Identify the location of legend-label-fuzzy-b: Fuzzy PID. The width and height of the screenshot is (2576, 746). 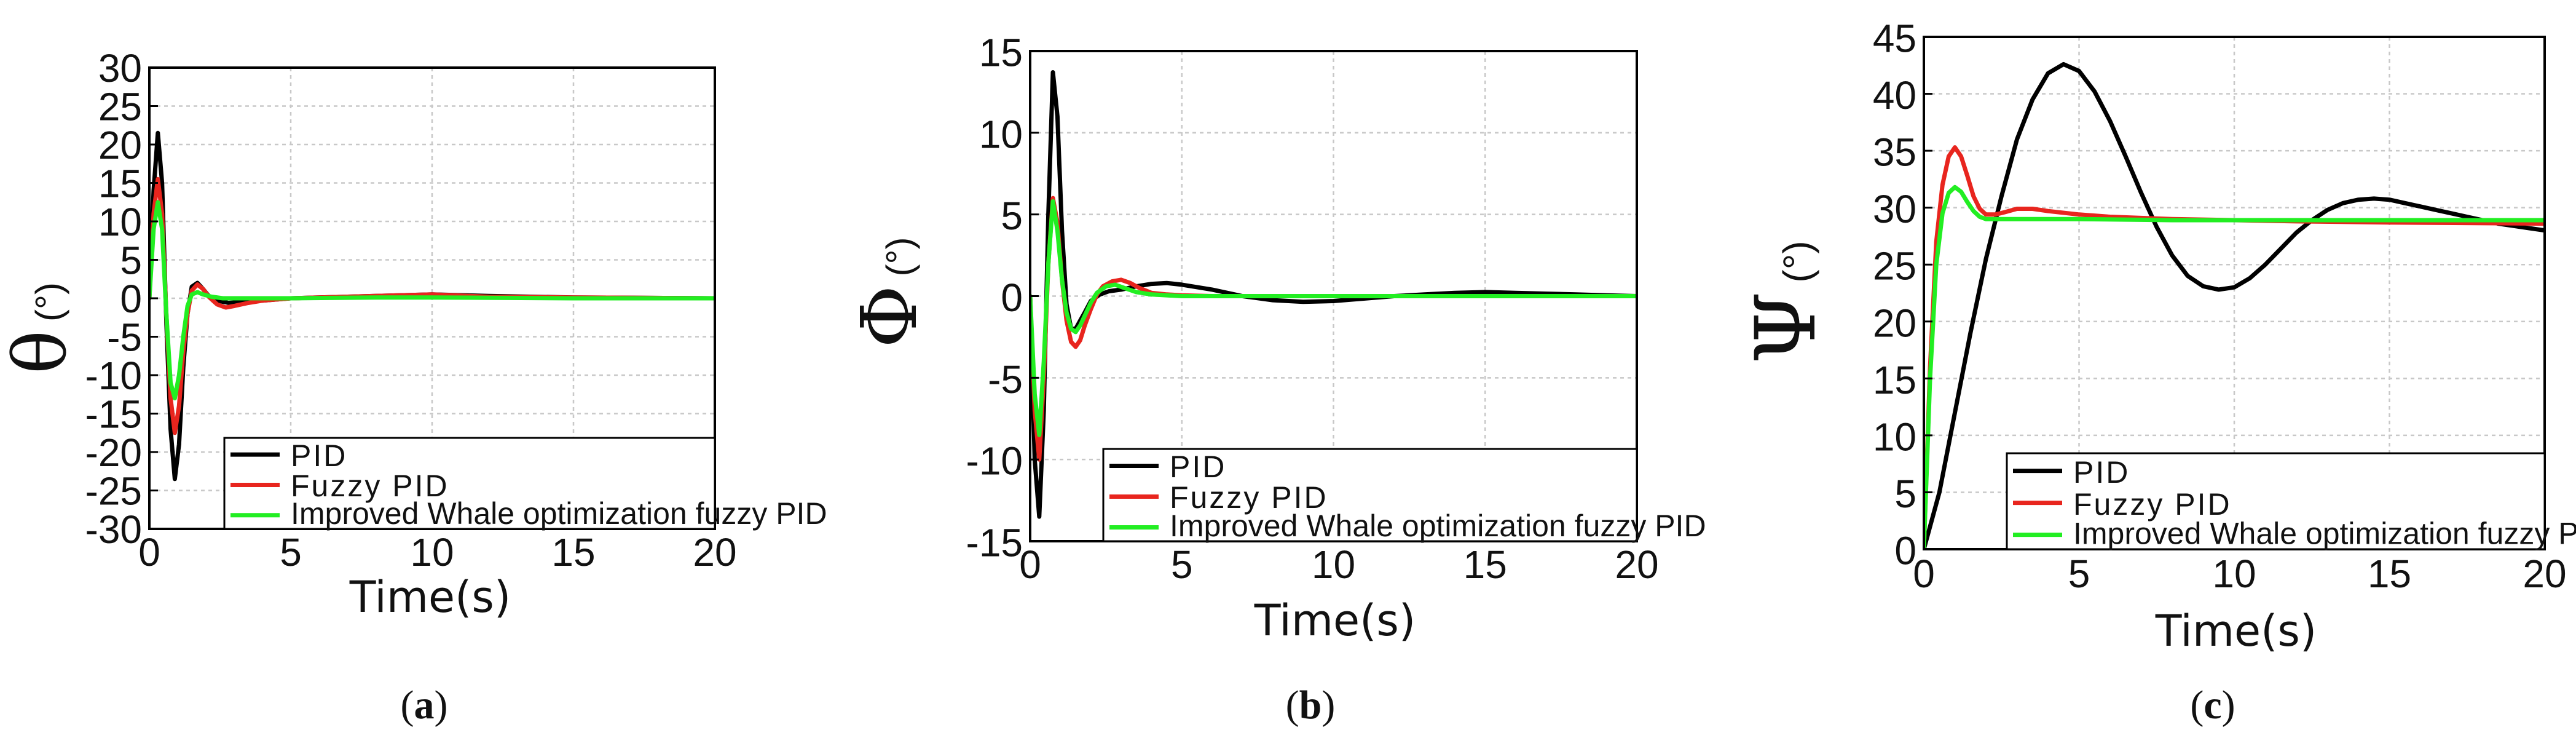
(1249, 498).